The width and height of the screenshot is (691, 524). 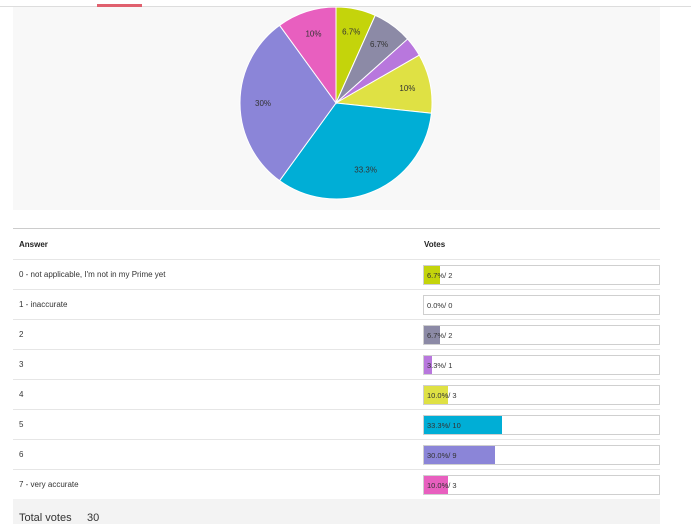 What do you see at coordinates (336, 484) in the screenshot?
I see `table-row: 7 - very accurate 10.0%/ 3` at bounding box center [336, 484].